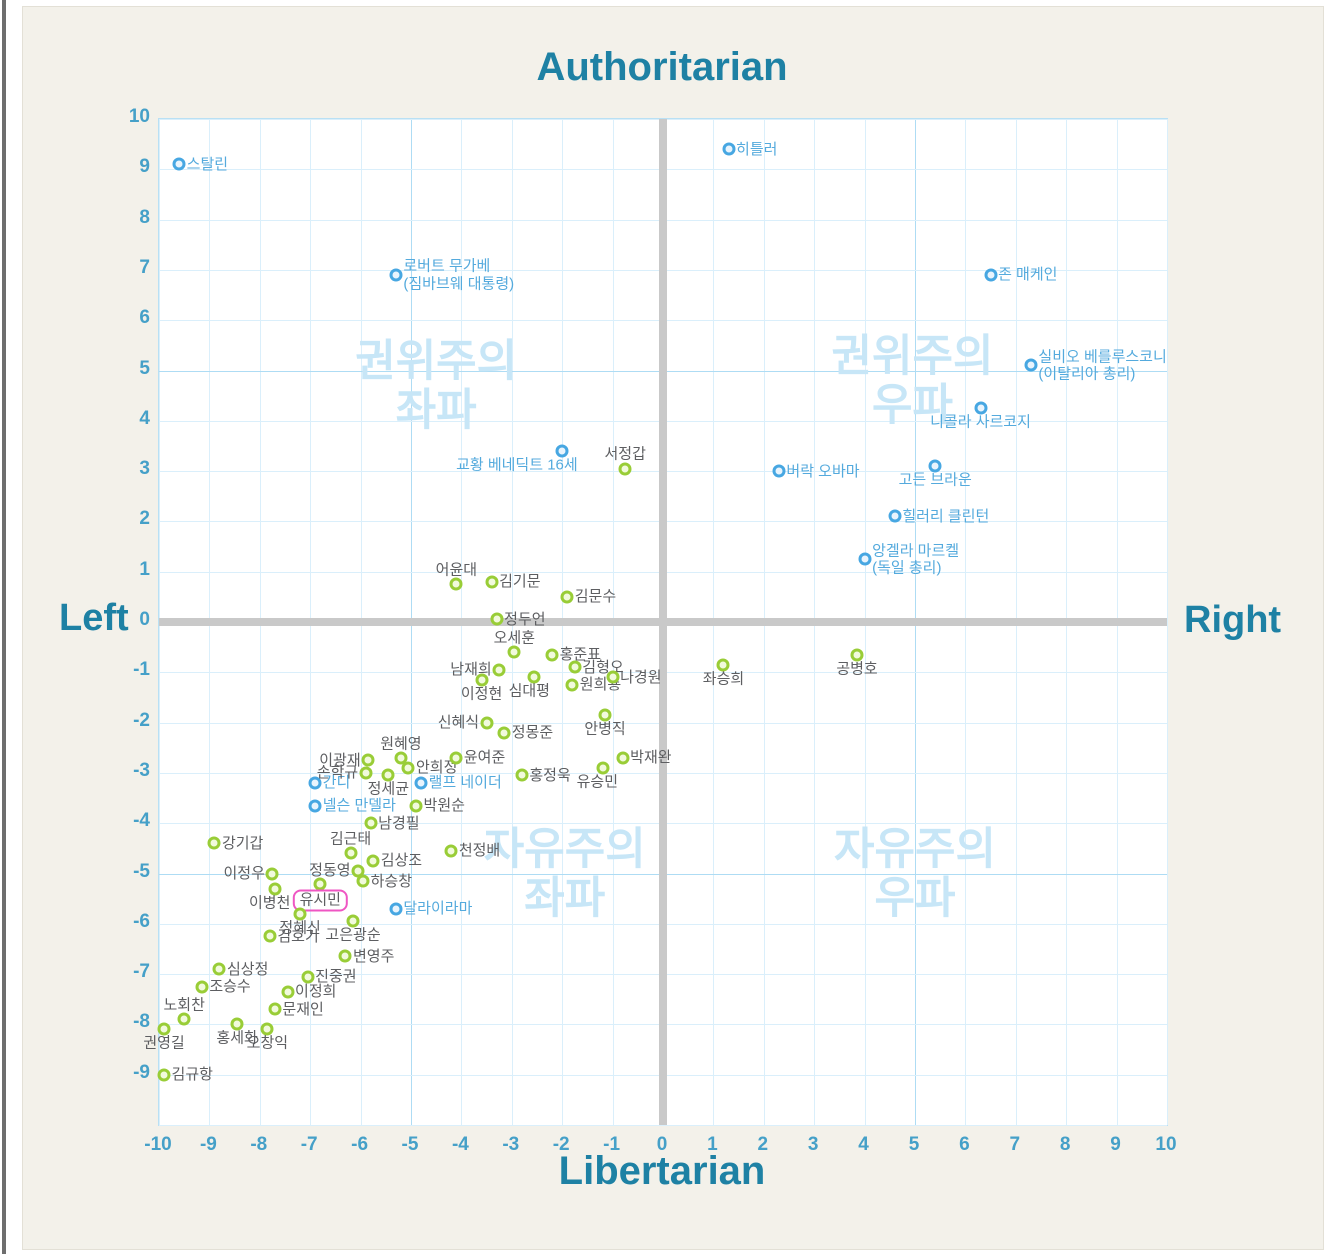  Describe the element at coordinates (465, 783) in the screenshot. I see `data-point-label: 랠프 네이더` at that location.